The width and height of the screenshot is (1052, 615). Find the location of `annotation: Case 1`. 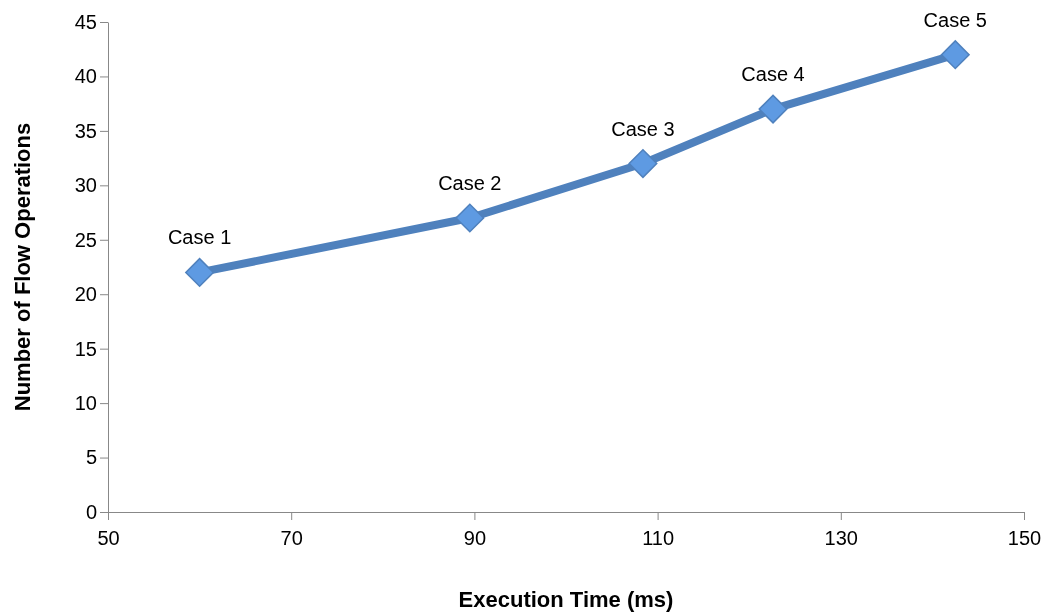

annotation: Case 1 is located at coordinates (199, 237).